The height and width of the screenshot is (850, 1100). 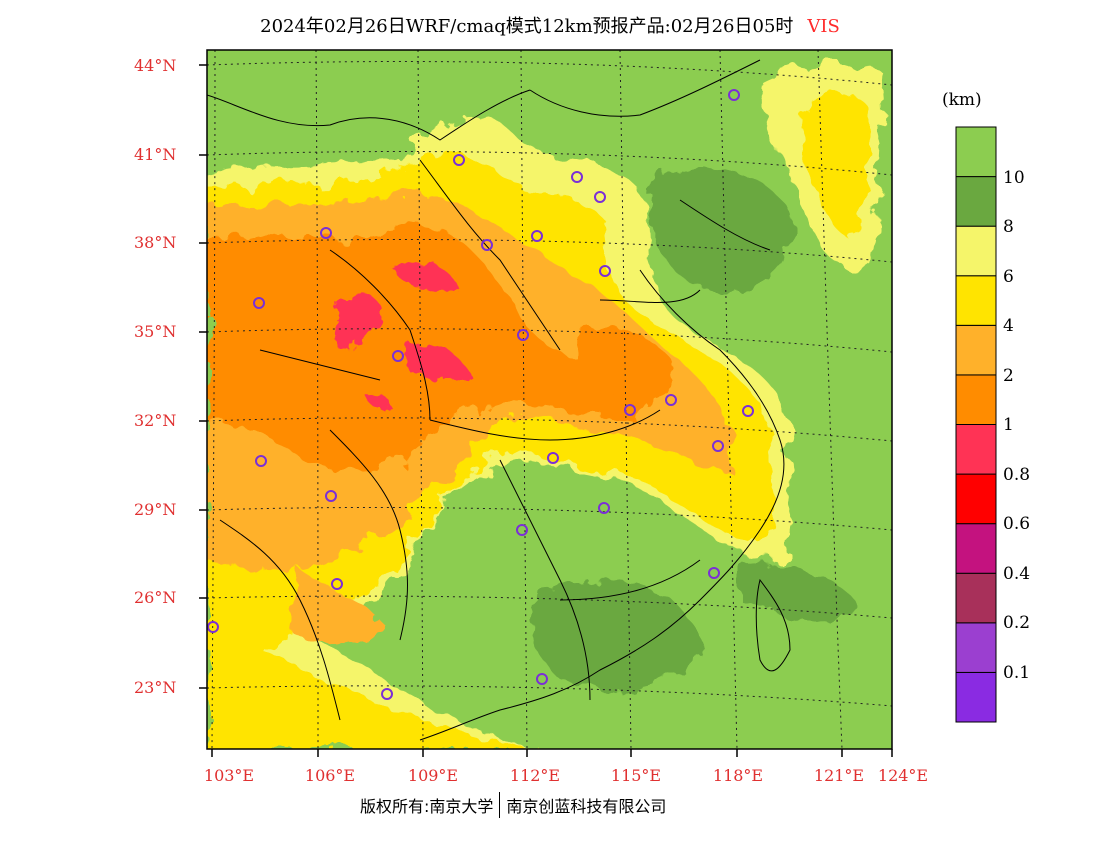 I want to click on lon-label-124: 124°E, so click(x=903, y=775).